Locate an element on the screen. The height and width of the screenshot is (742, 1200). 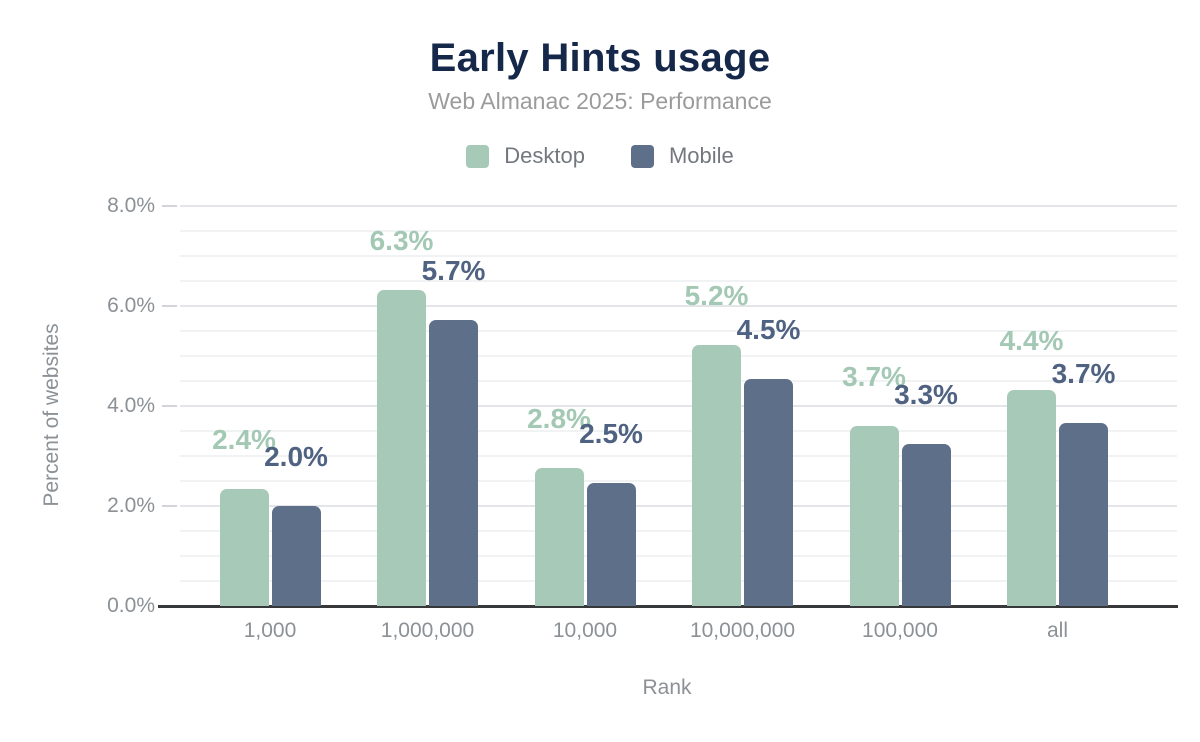
bar-value-label-desktop: 2.8% is located at coordinates (559, 418).